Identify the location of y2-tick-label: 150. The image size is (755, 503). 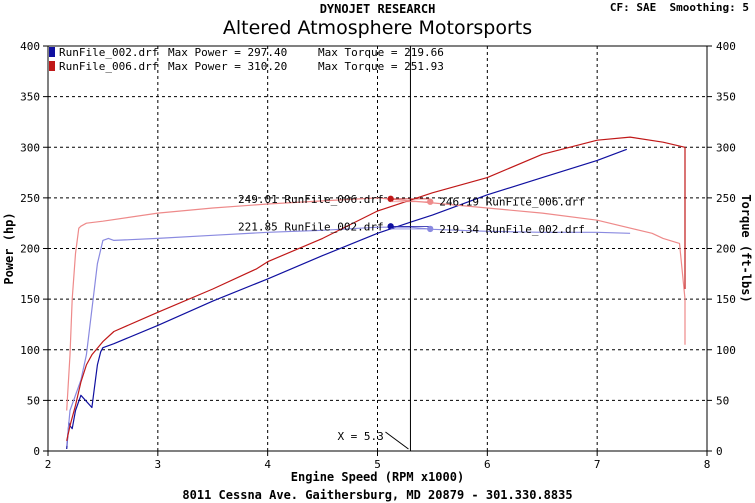
(726, 299).